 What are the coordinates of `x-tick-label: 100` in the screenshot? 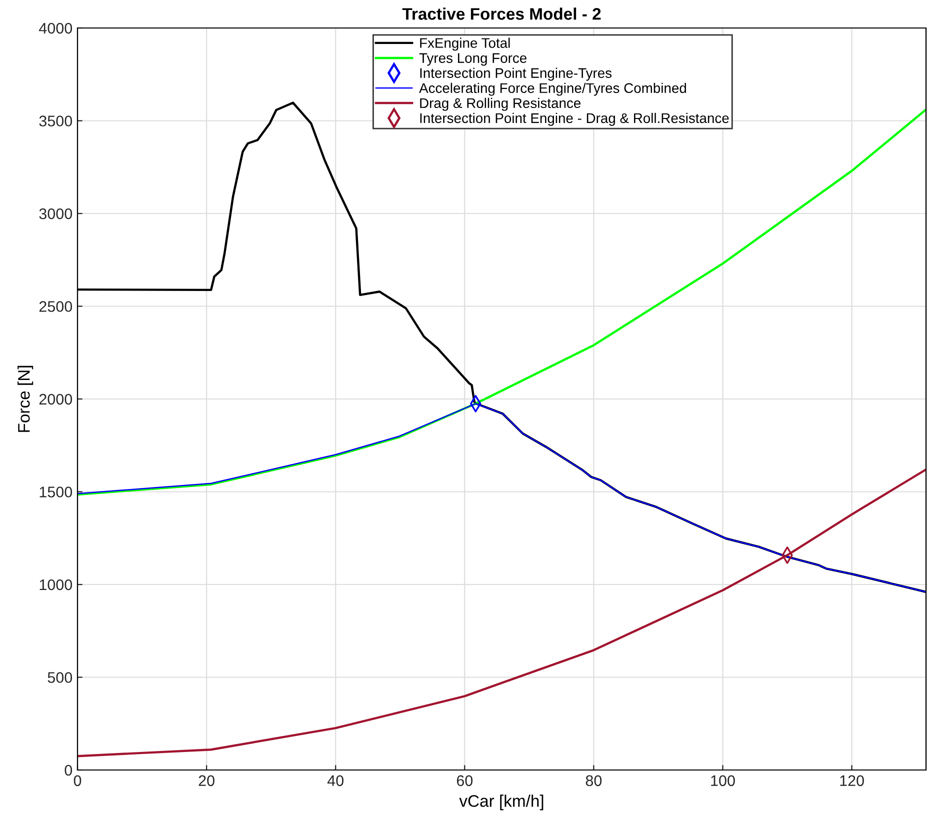 It's located at (723, 780).